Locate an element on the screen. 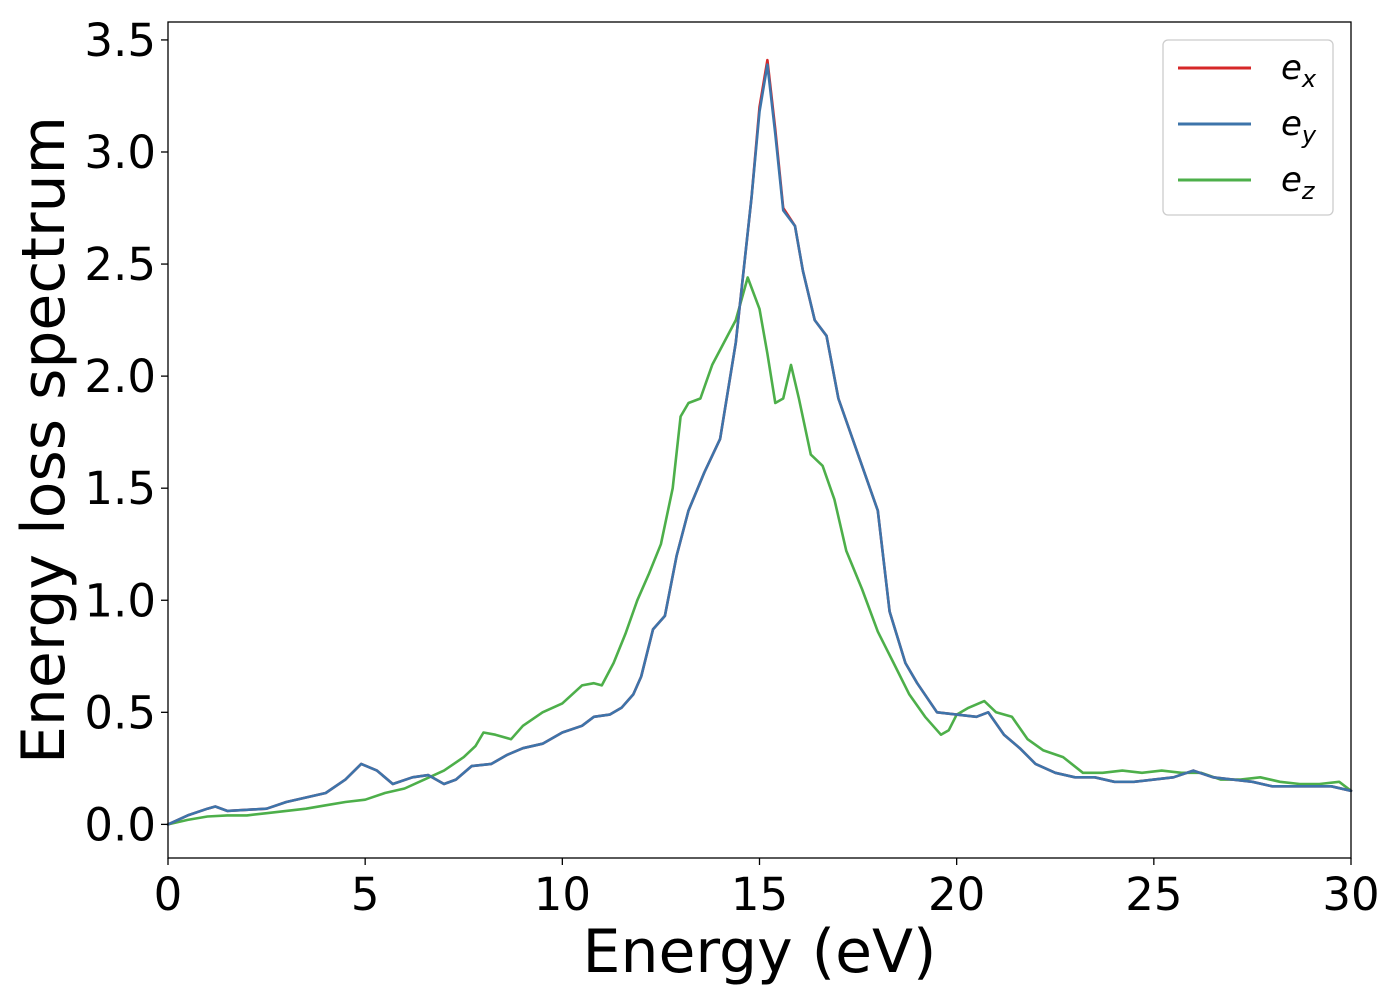  y-axis-title: Energy loss spectrum is located at coordinates (44, 440).